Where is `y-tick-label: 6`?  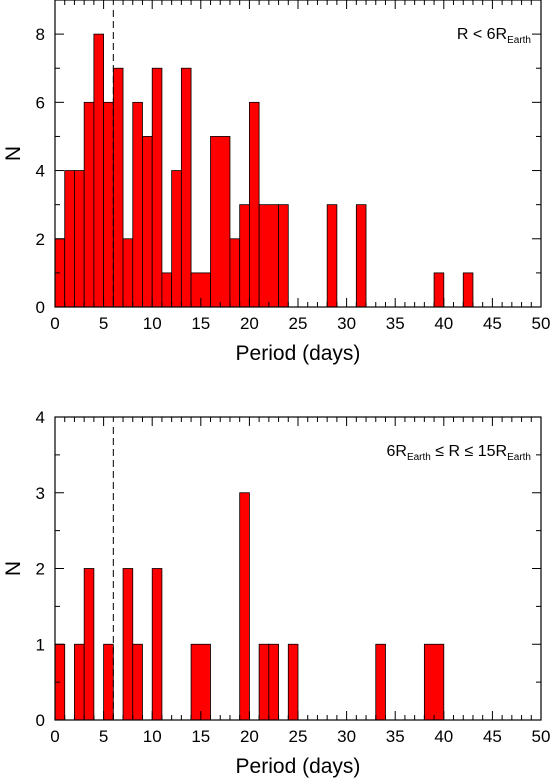
y-tick-label: 6 is located at coordinates (40, 102).